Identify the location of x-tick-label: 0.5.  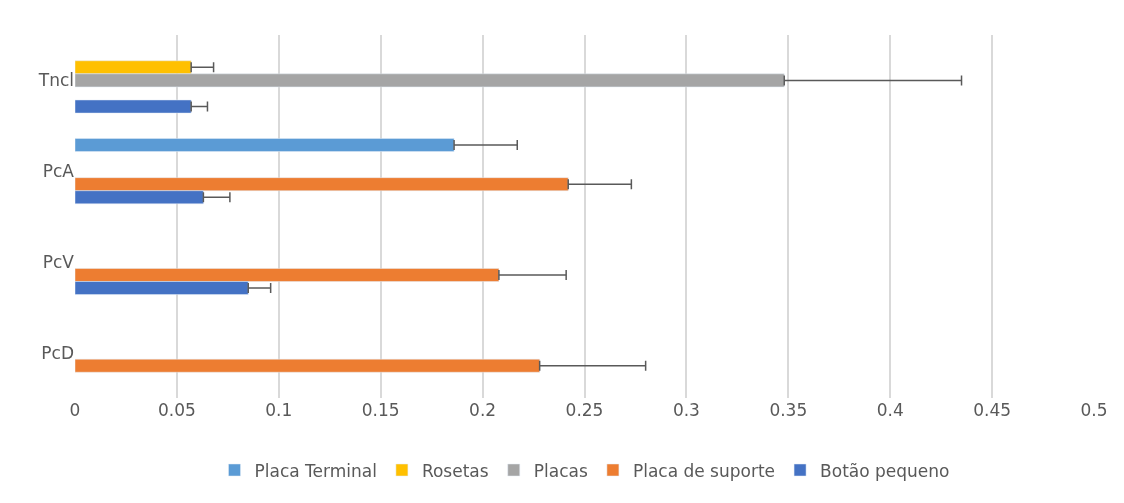
(1094, 410).